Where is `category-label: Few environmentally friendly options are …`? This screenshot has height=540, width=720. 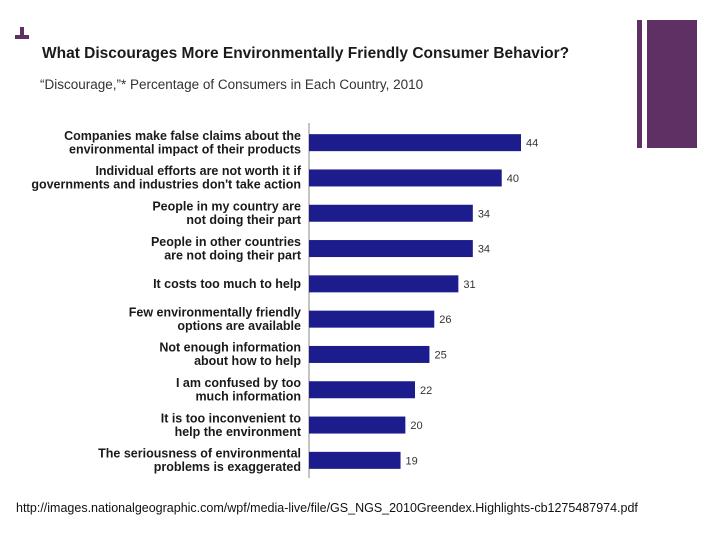
category-label: Few environmentally friendly options are … is located at coordinates (215, 319).